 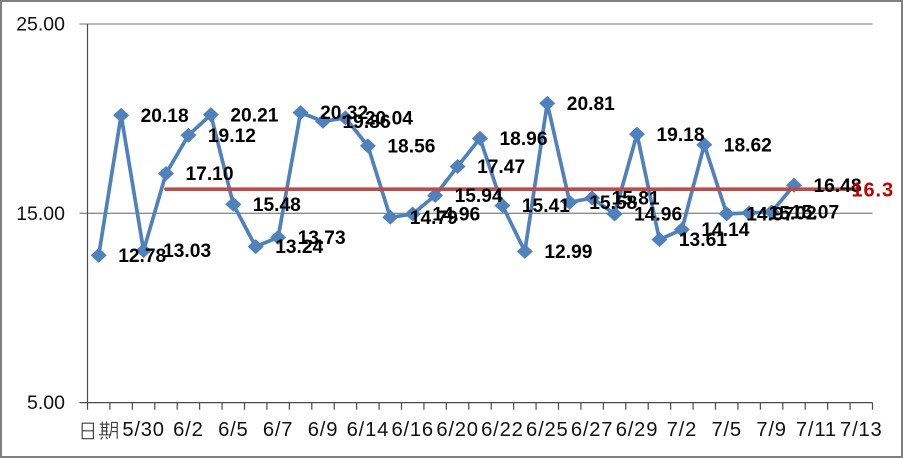 I want to click on svg-text: 15.41, so click(x=546, y=206).